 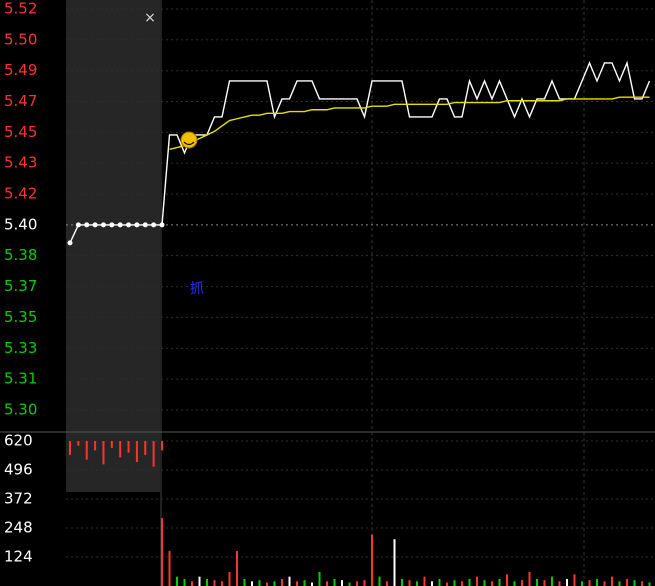 What do you see at coordinates (20, 379) in the screenshot?
I see `y-tick-label: 5.31` at bounding box center [20, 379].